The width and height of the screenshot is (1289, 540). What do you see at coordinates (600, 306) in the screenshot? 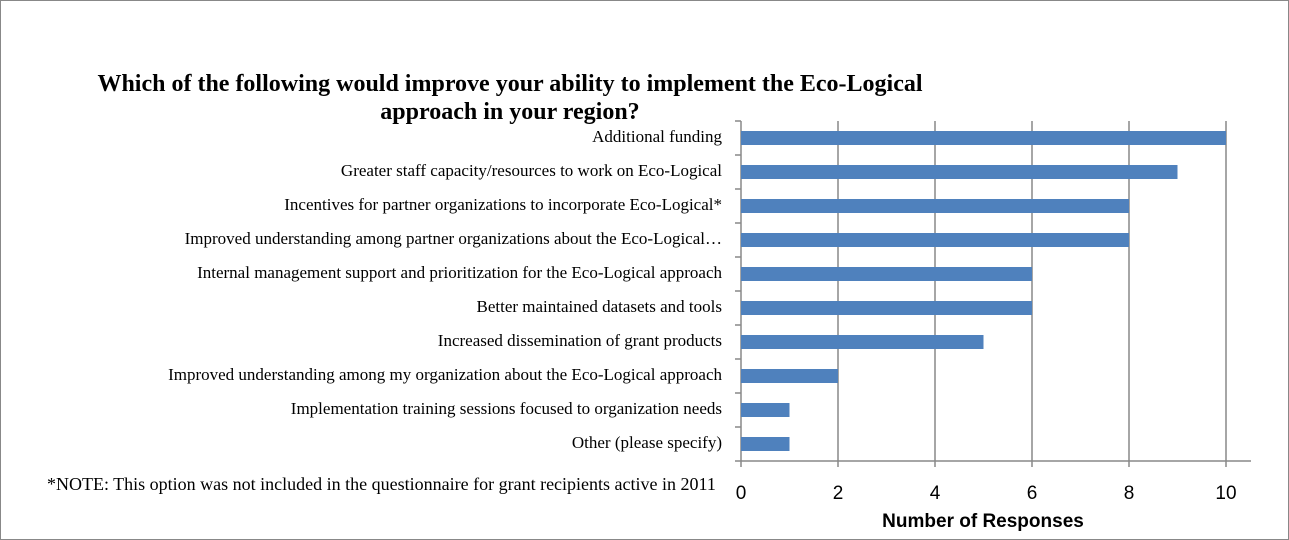
I see `y-tick-label: Better maintained datasets and tools` at bounding box center [600, 306].